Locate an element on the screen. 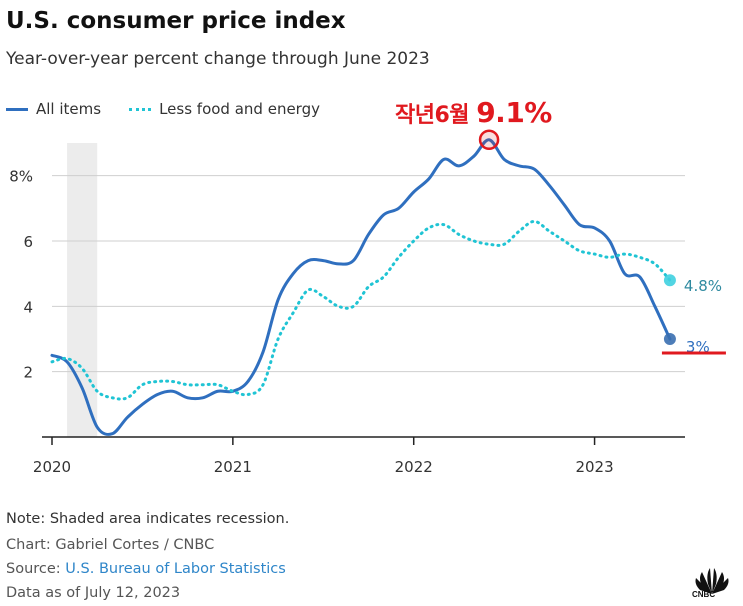  footer-source-link: U.S. Bureau of Labor Statistics is located at coordinates (175, 569).